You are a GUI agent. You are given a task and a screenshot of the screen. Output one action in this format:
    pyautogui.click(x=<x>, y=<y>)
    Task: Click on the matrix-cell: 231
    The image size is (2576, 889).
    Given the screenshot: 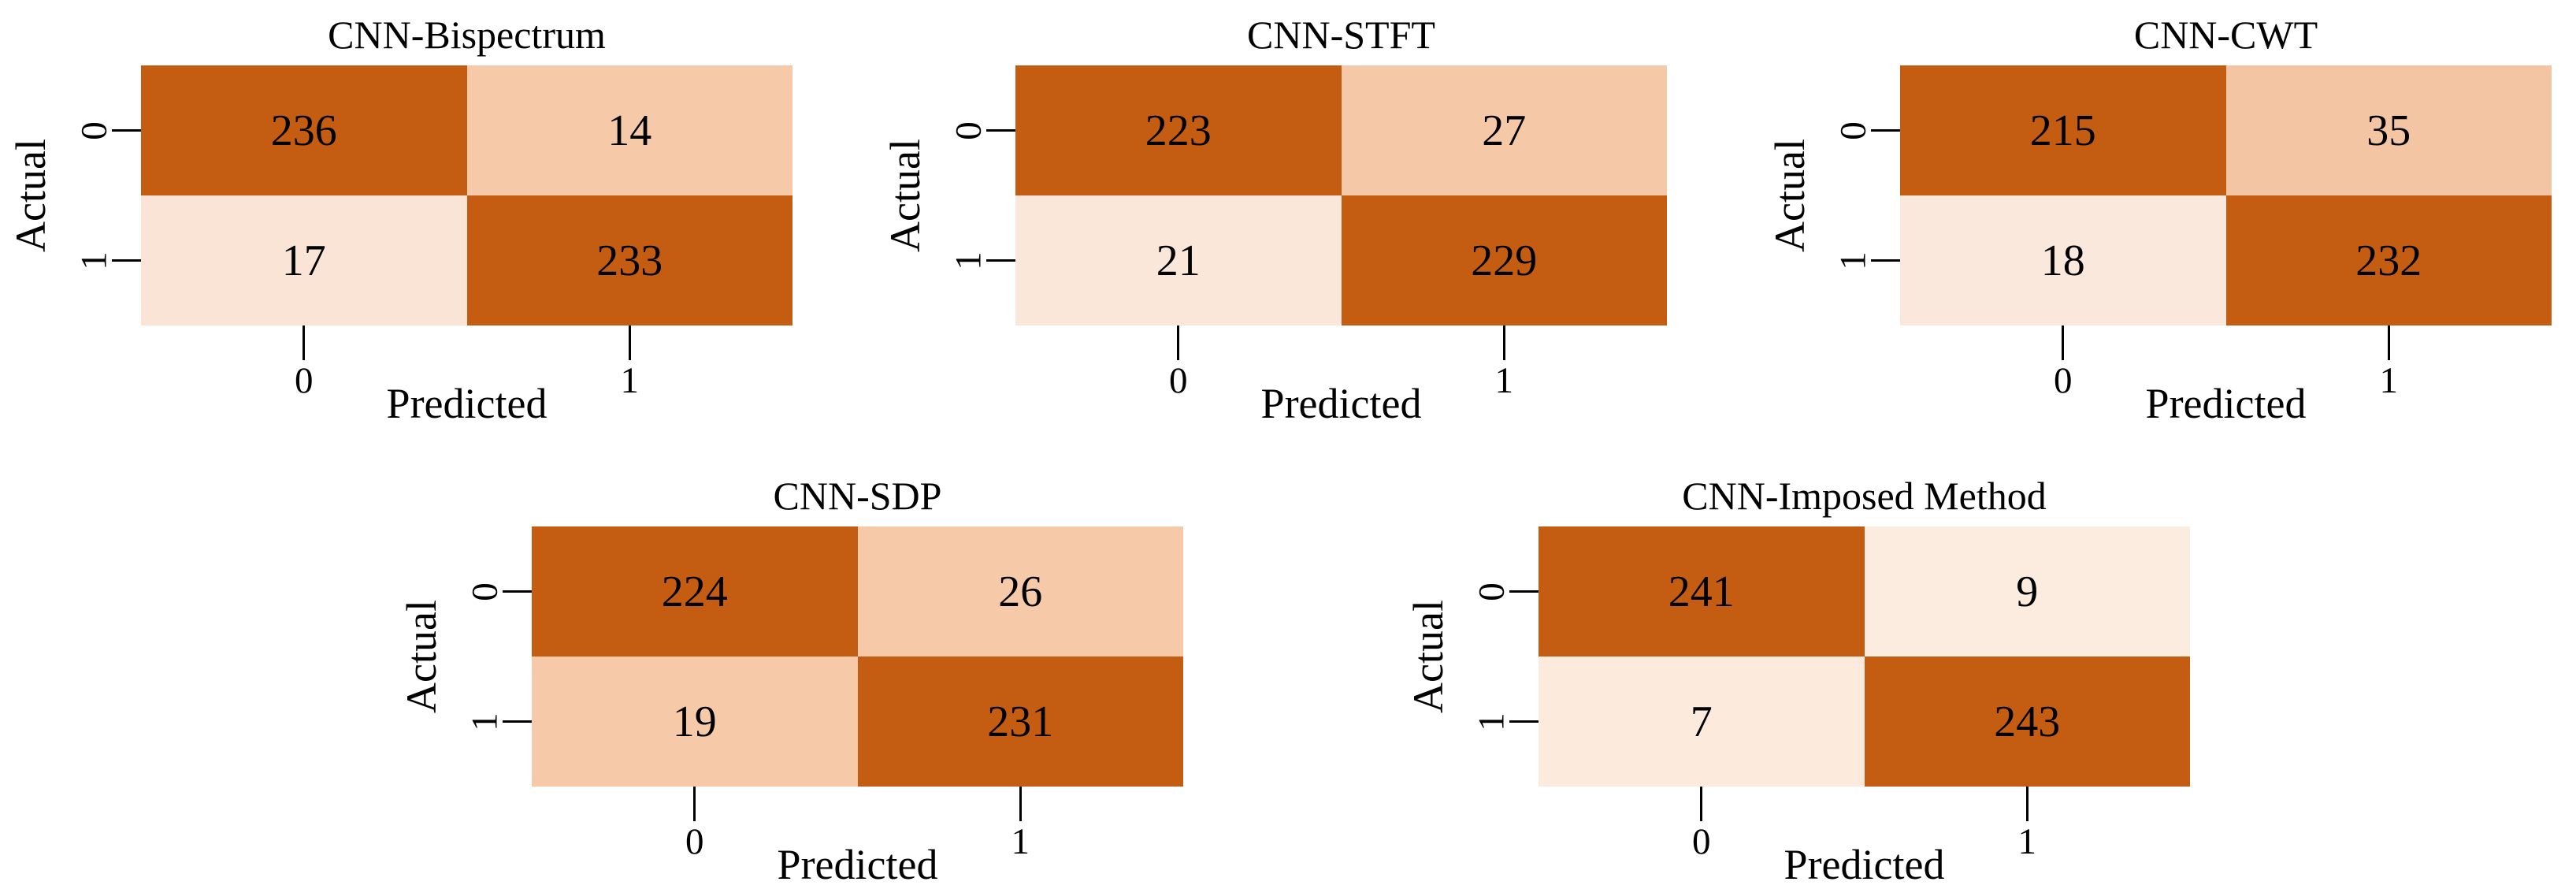 What is the action you would take?
    pyautogui.click(x=1020, y=722)
    